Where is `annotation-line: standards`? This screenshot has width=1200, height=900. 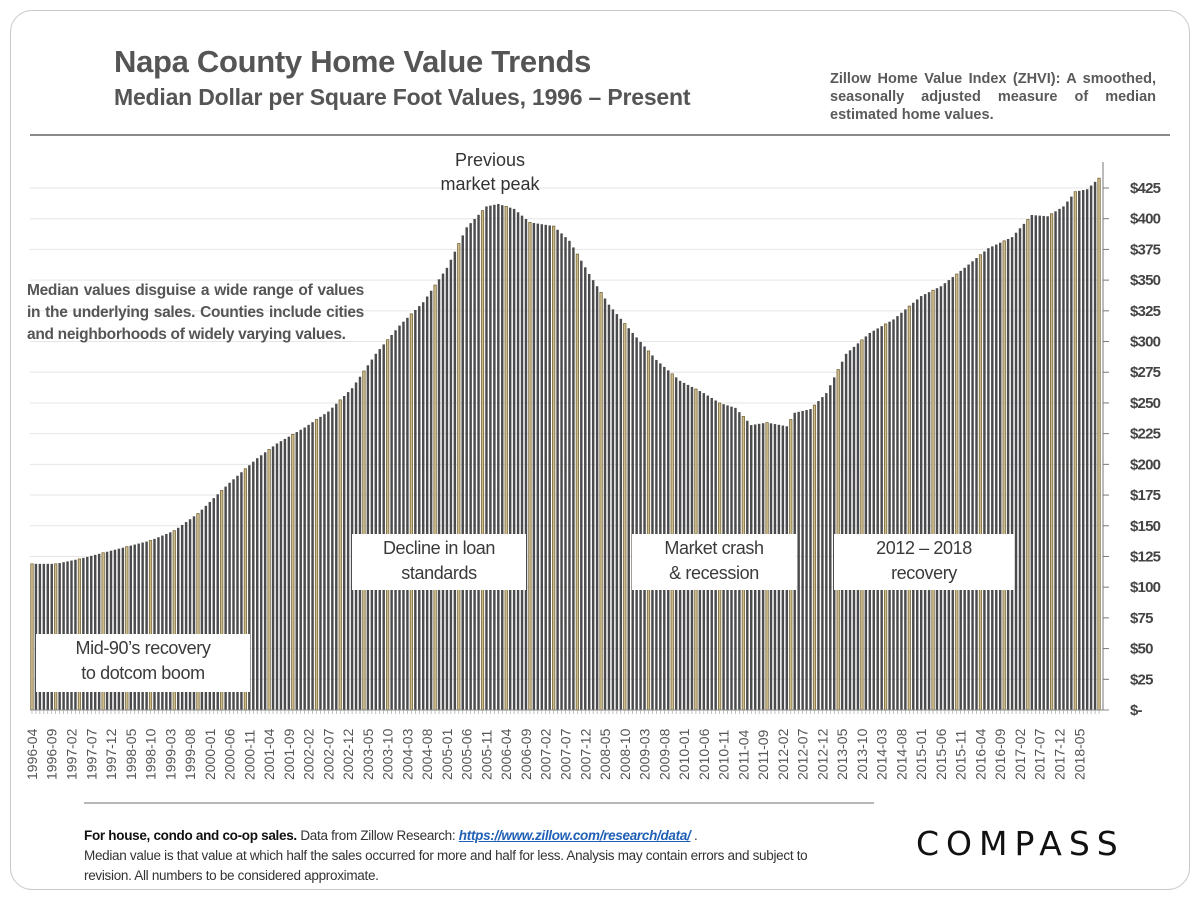
annotation-line: standards is located at coordinates (439, 573).